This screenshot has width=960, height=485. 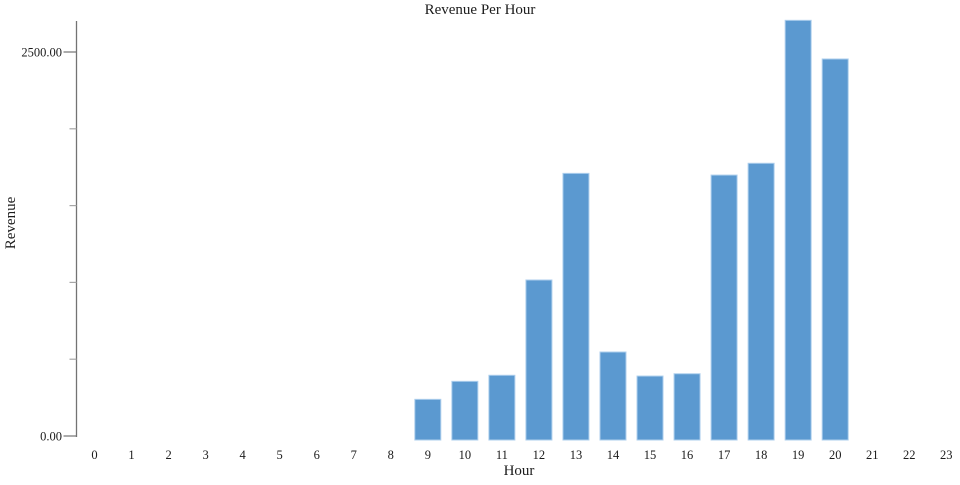 I want to click on x-tick-label: 19, so click(x=798, y=455).